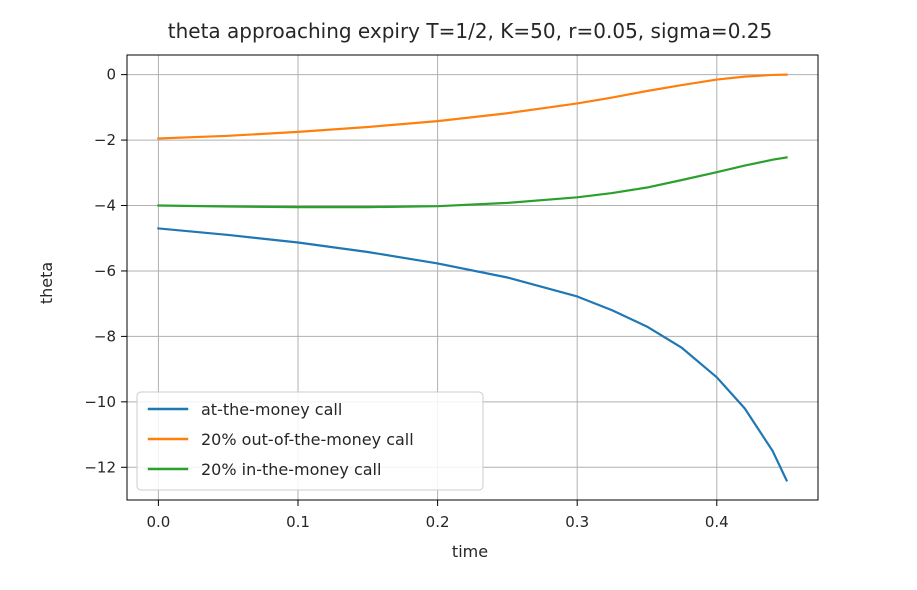  Describe the element at coordinates (298, 522) in the screenshot. I see `x-tick-label: 0.1` at that location.